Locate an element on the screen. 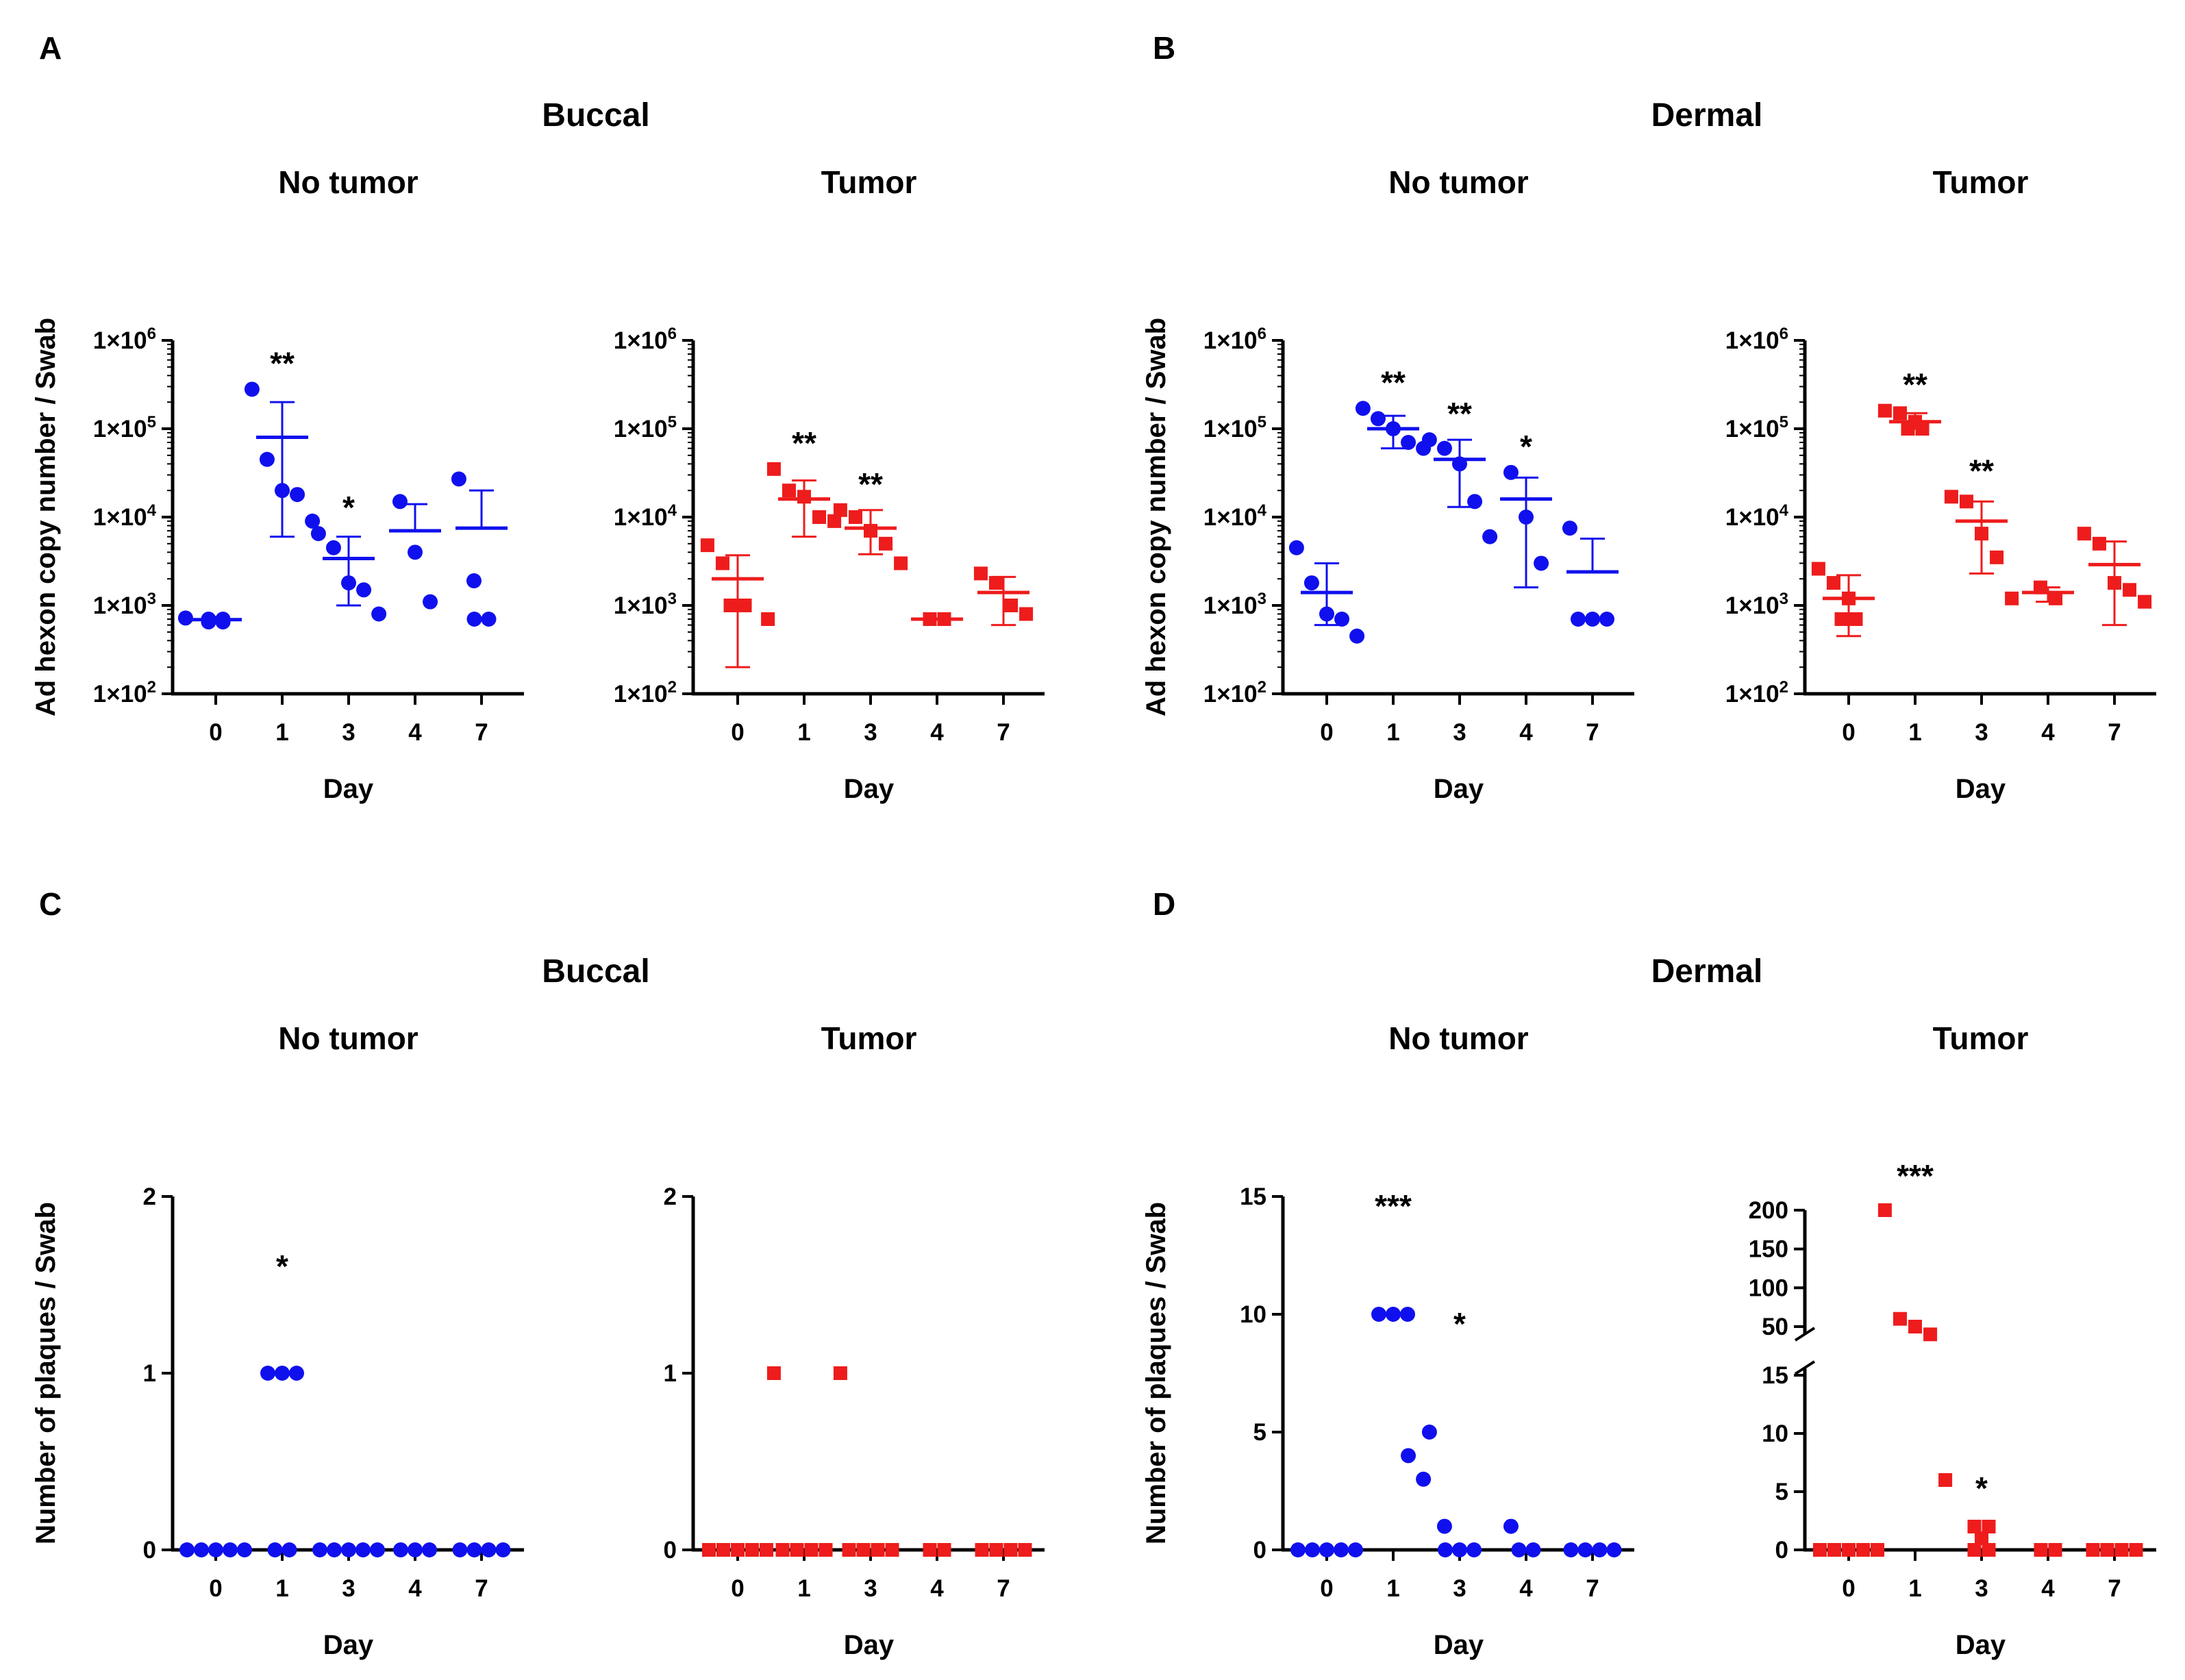 This screenshot has width=2185, height=1680. y-tick-label-a1: 1×10⁵ is located at coordinates (124, 427).